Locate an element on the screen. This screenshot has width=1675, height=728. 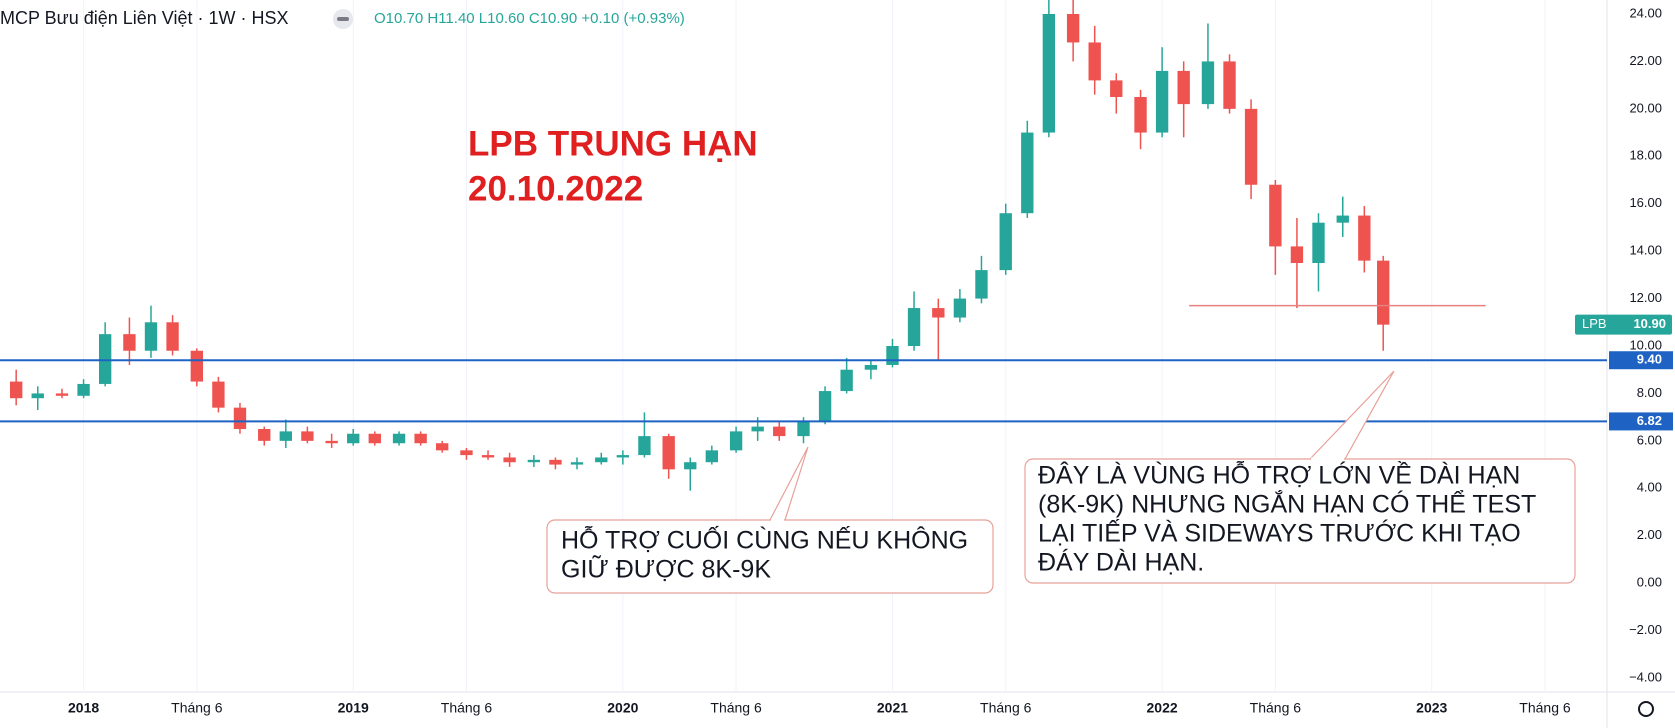
level-label: 6.82 is located at coordinates (1649, 420).